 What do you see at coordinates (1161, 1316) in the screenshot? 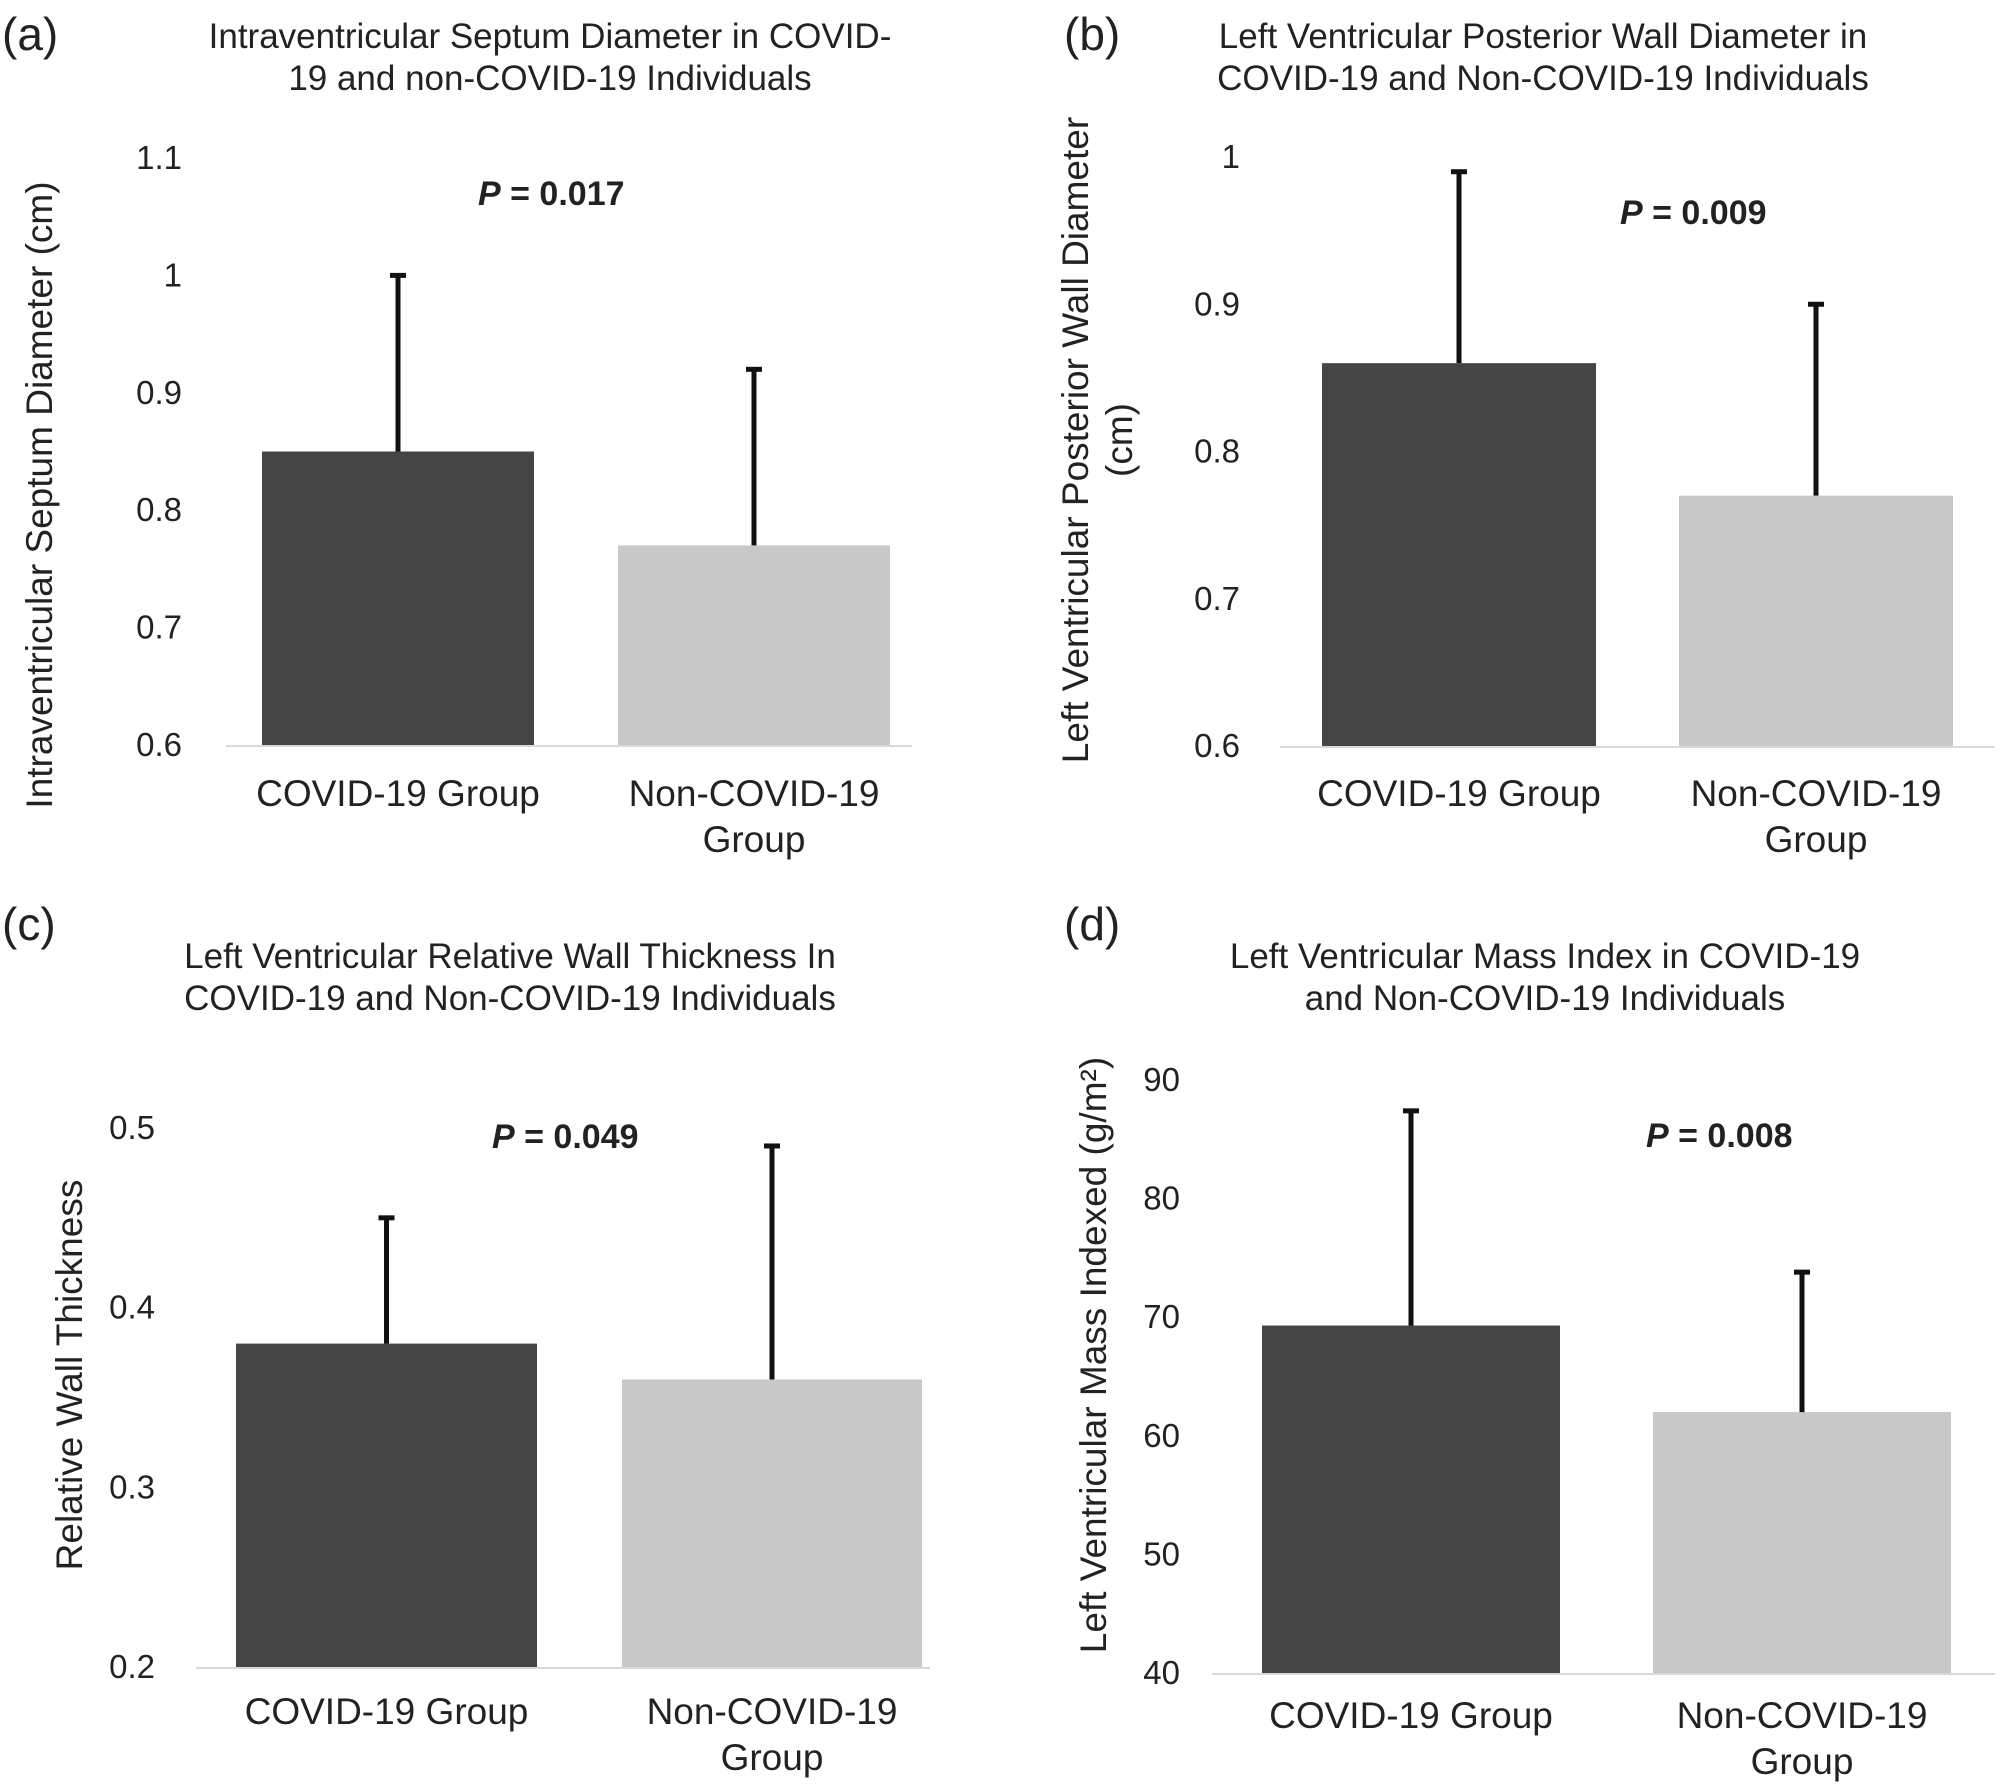
I see `y-tick-label: 70` at bounding box center [1161, 1316].